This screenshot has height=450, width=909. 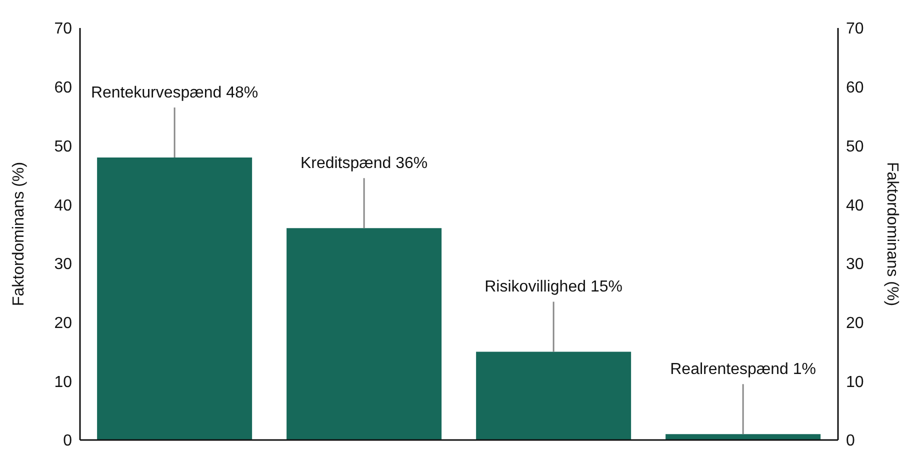 What do you see at coordinates (855, 147) in the screenshot?
I see `y2-tick-label: 50` at bounding box center [855, 147].